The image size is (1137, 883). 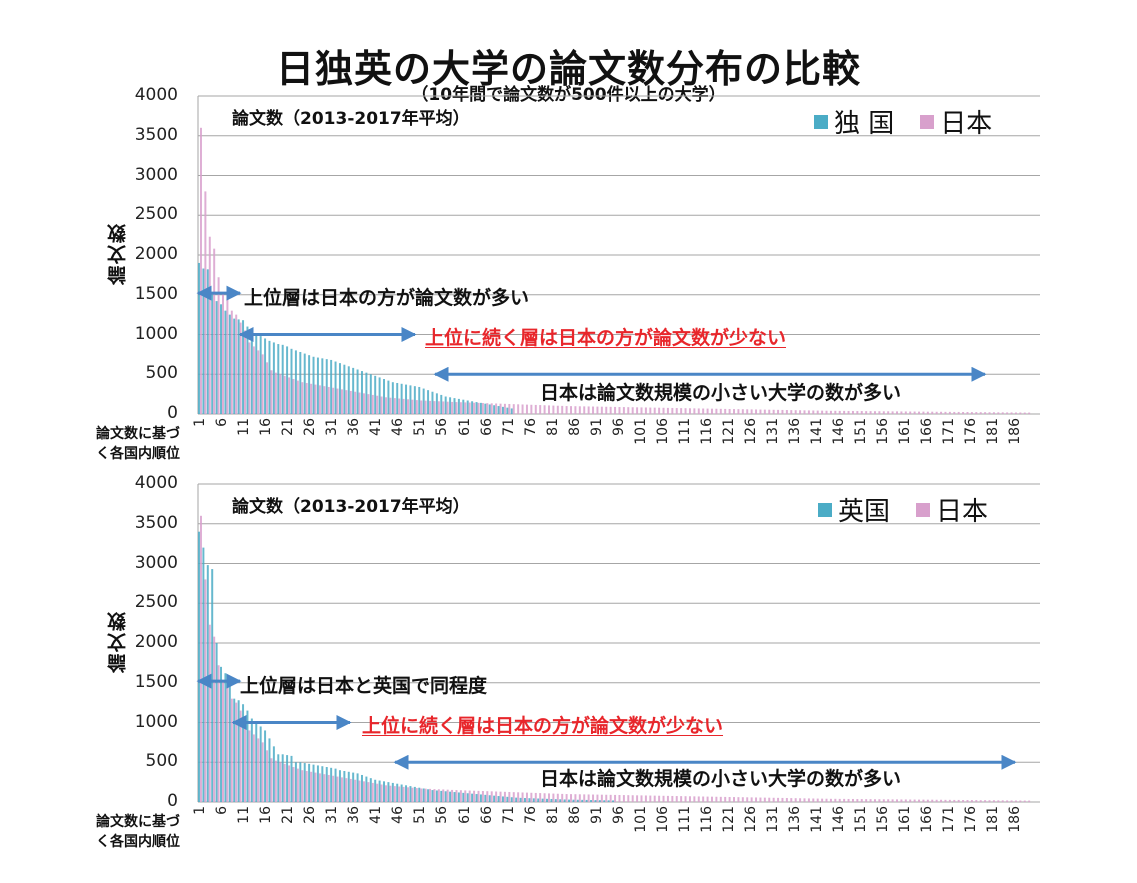 What do you see at coordinates (706, 819) in the screenshot?
I see `x-tick-label: 116` at bounding box center [706, 819].